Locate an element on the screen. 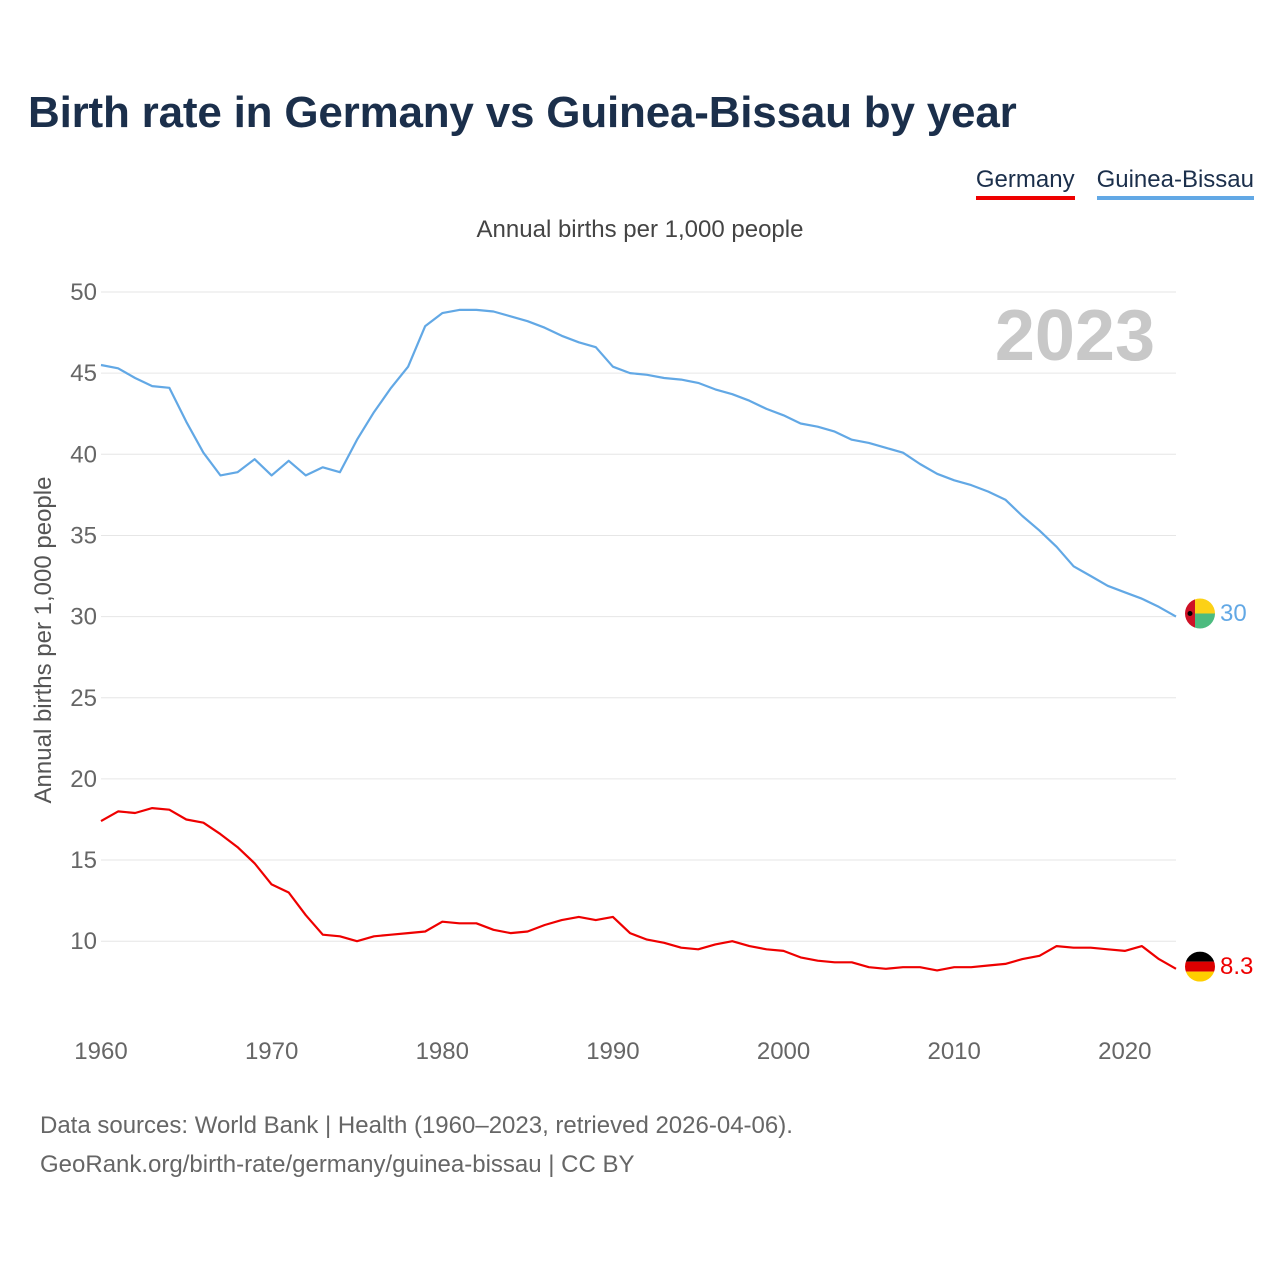 Image resolution: width=1280 pixels, height=1280 pixels. y-tick-label: 25 is located at coordinates (83, 698).